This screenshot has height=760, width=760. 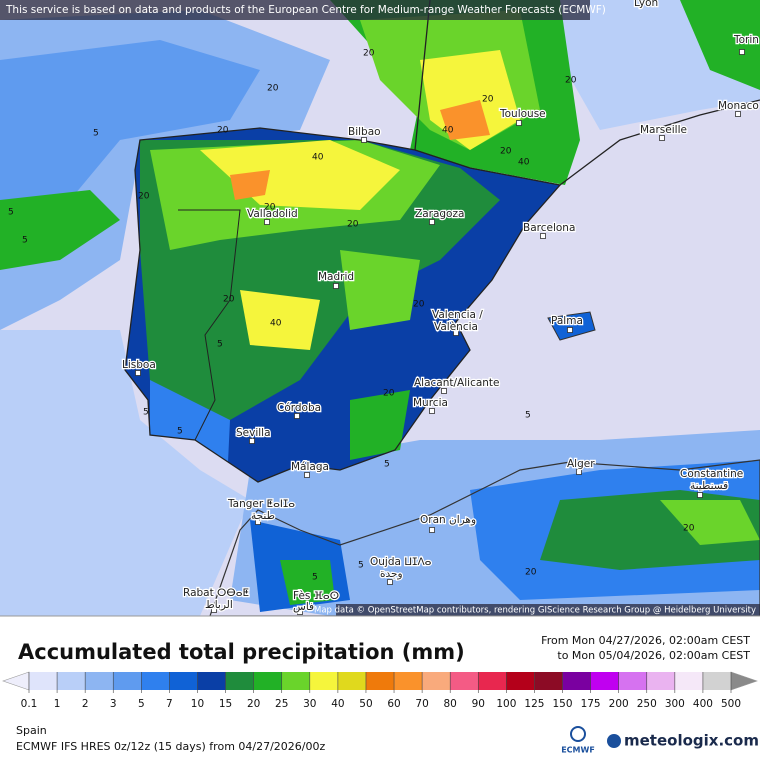 I want to click on colorbar-tick-label: 70, so click(x=421, y=704).